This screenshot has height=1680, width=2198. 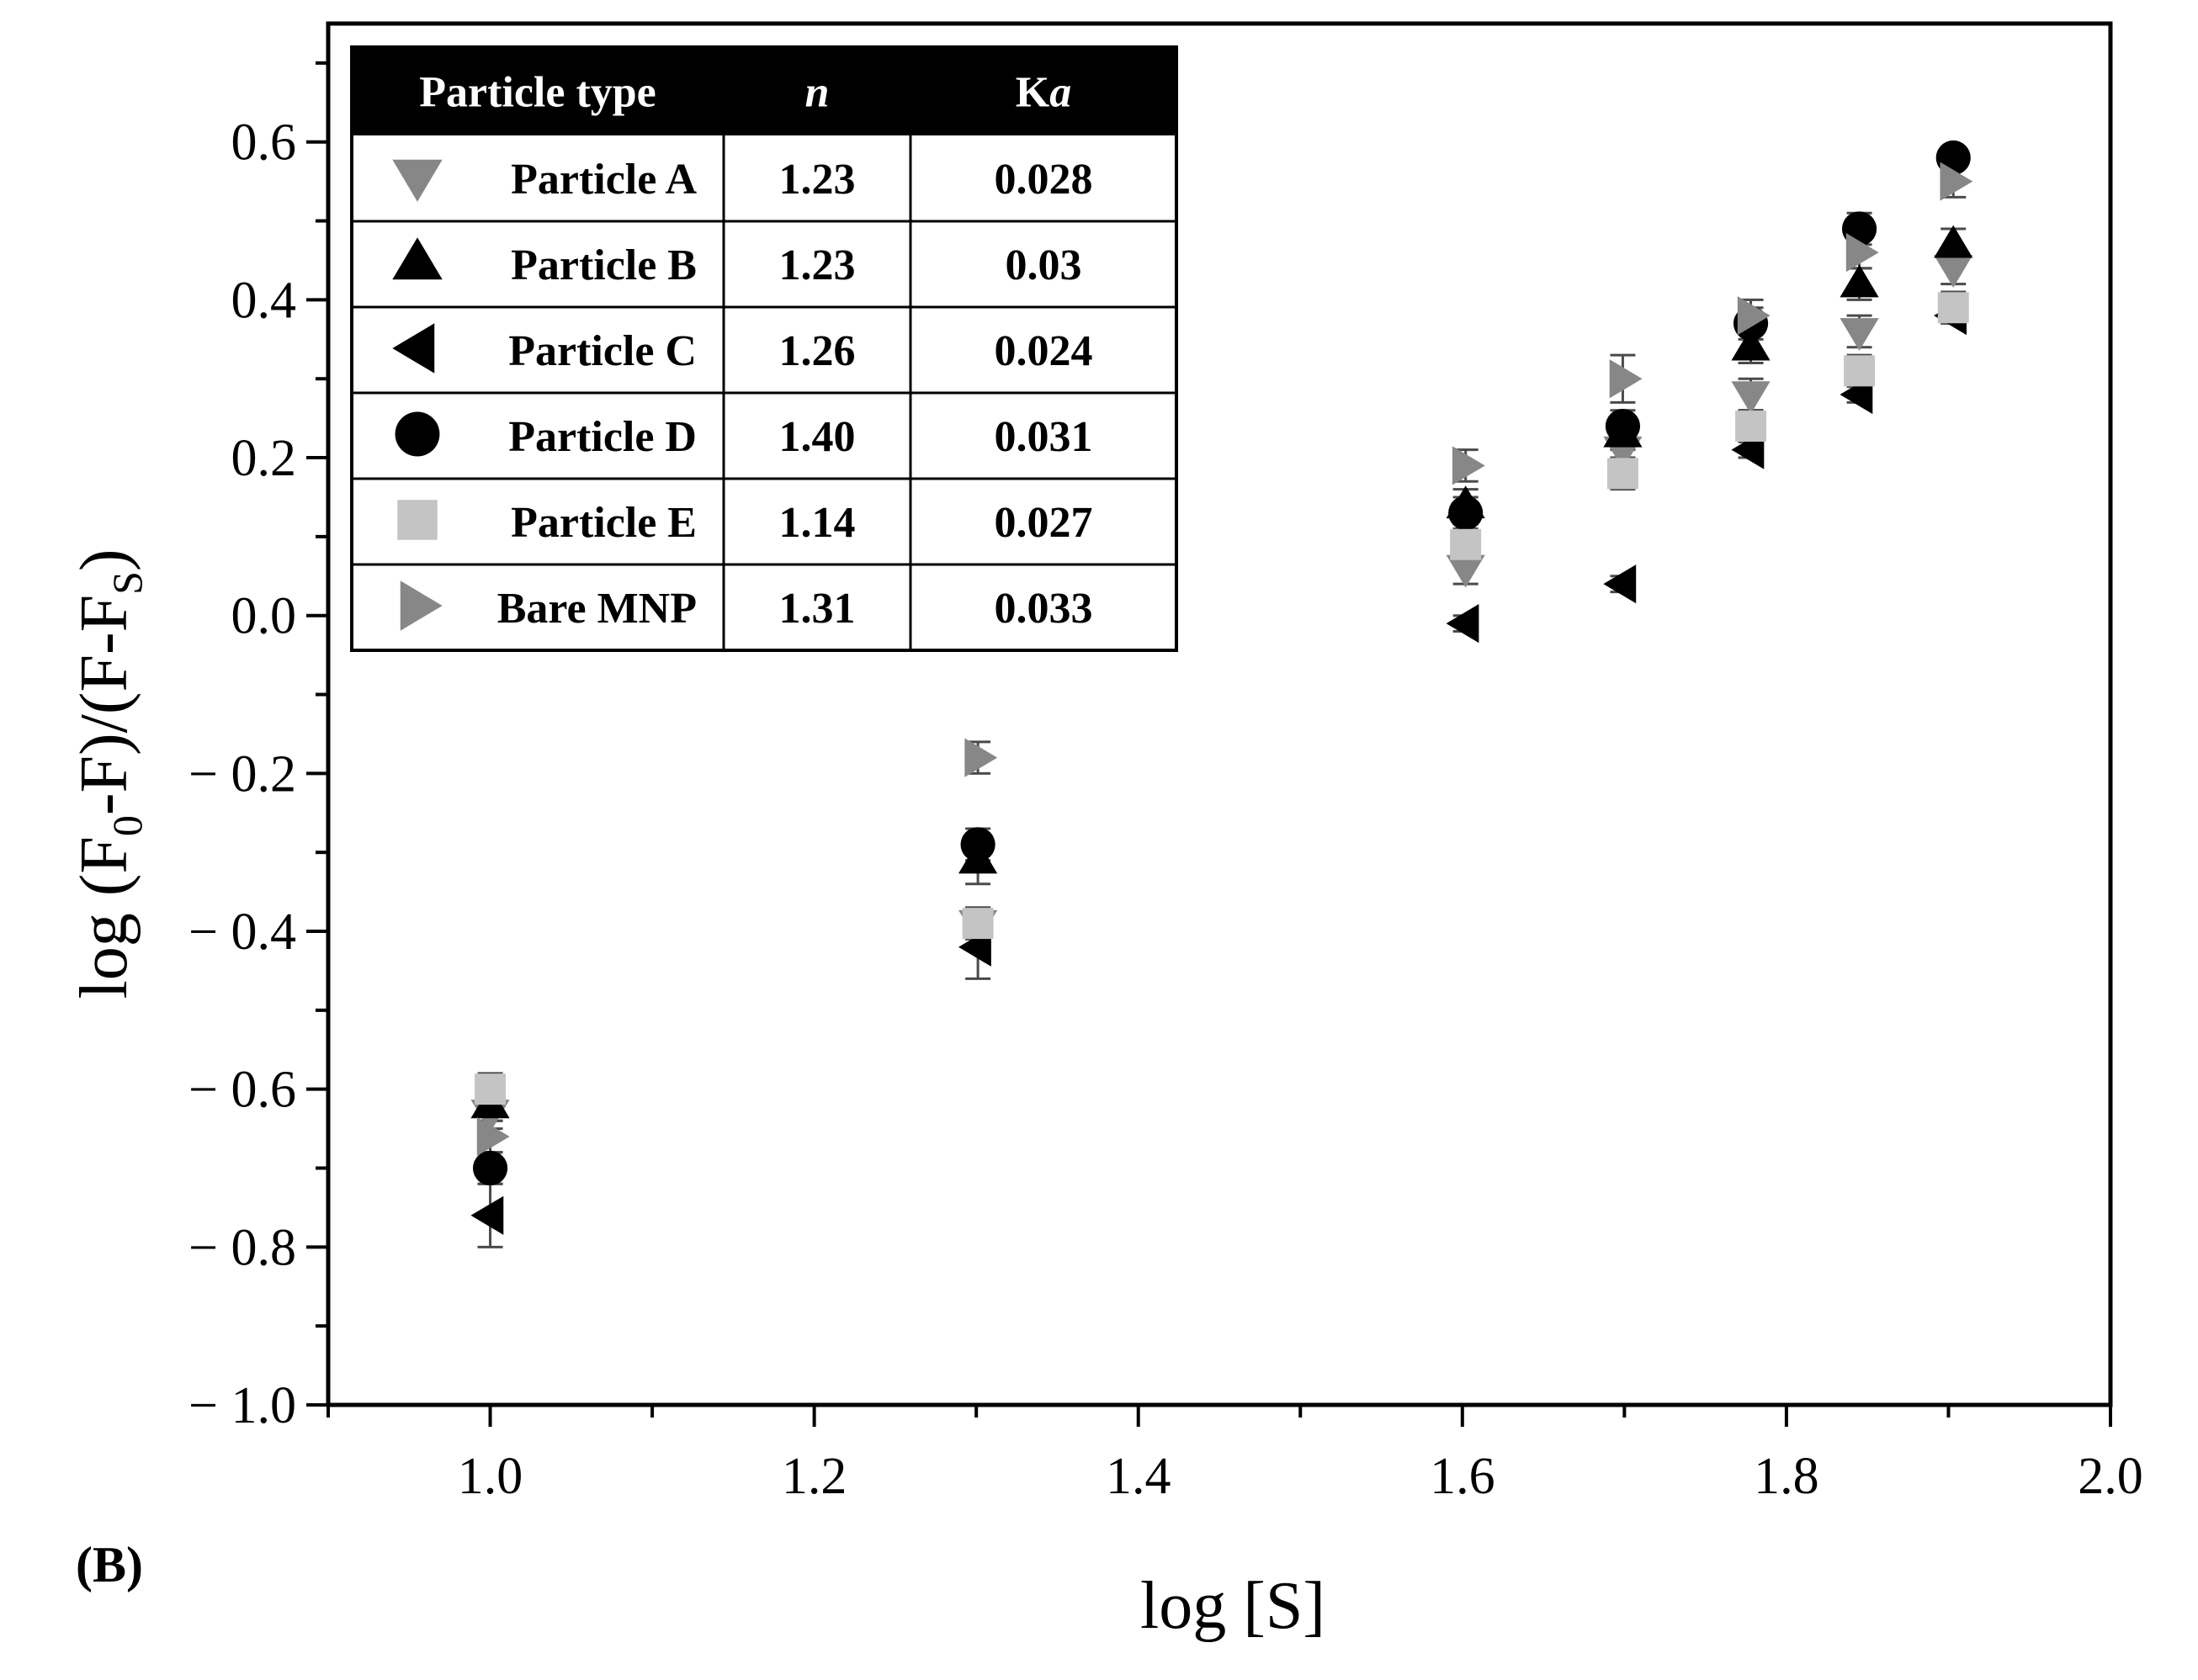 I want to click on legend-n-value: 1.14, so click(x=817, y=523).